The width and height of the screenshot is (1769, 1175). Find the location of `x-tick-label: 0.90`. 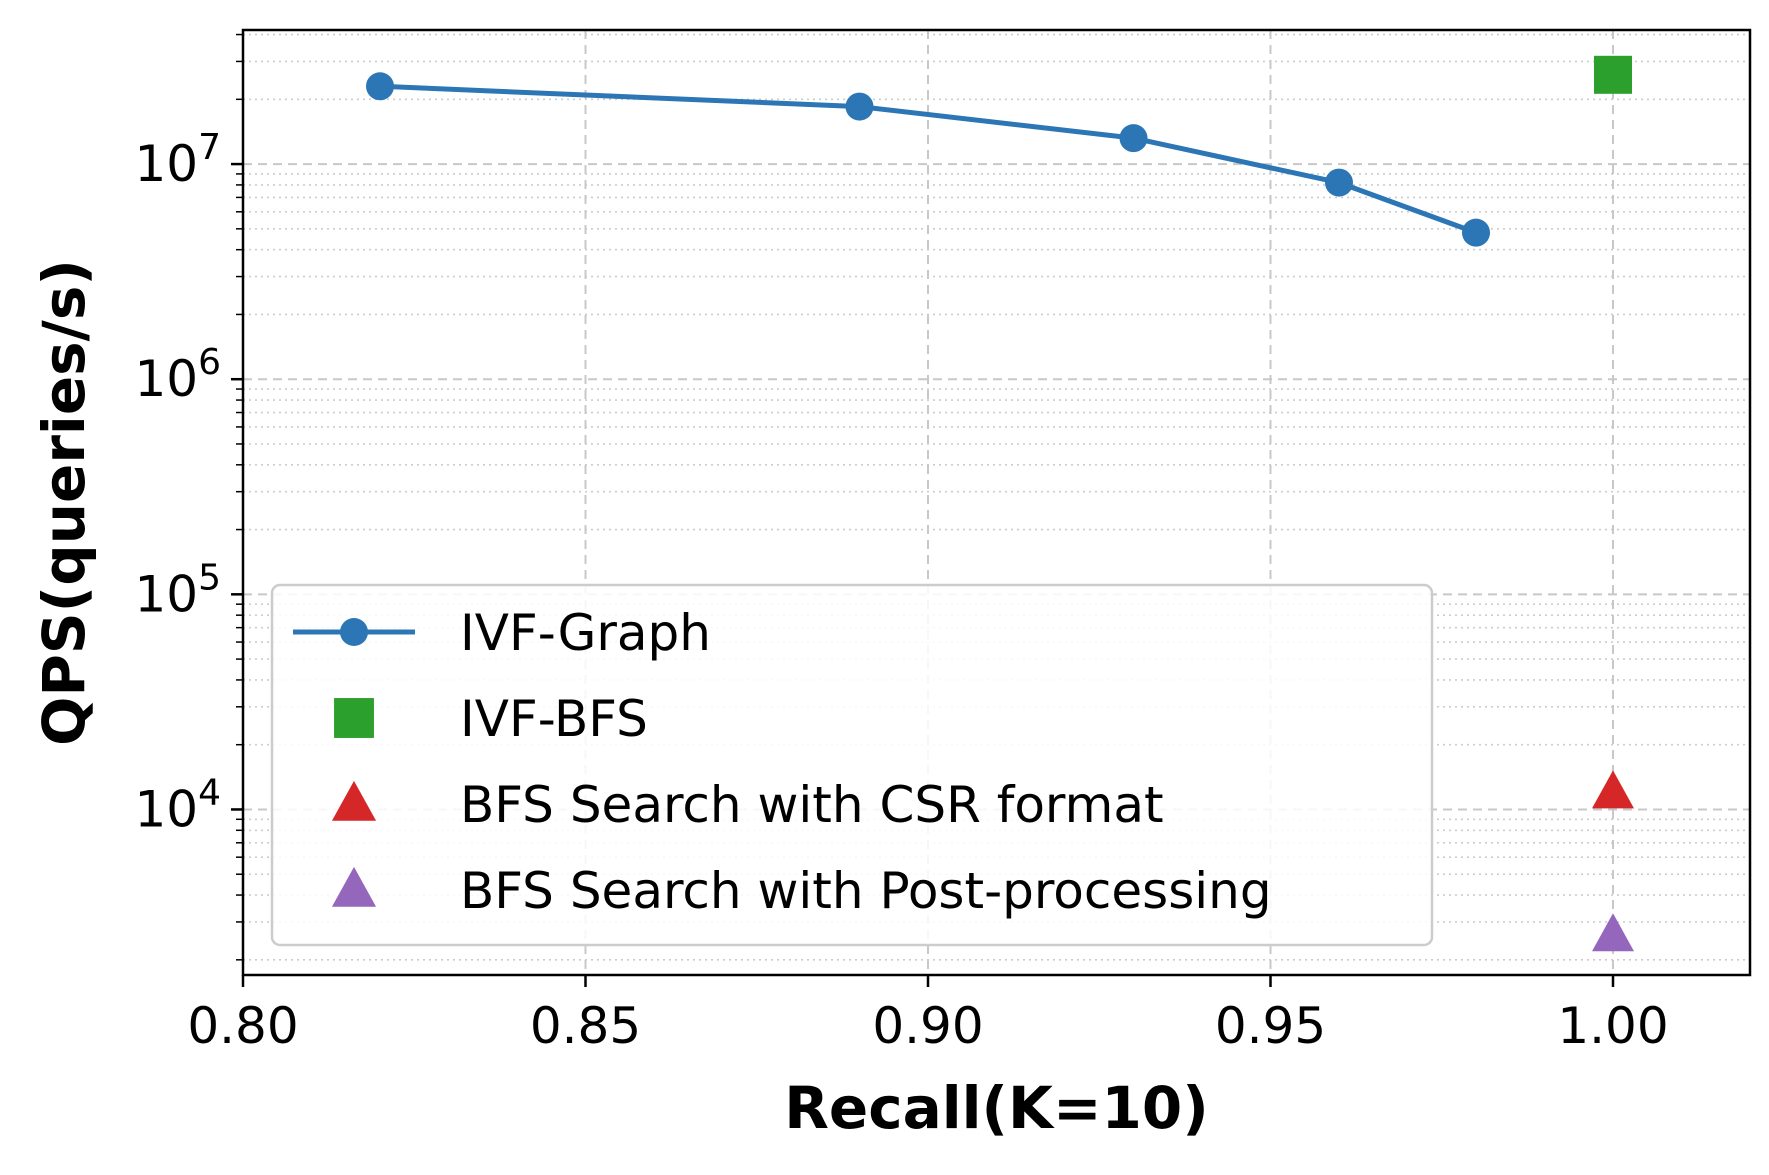

x-tick-label: 0.90 is located at coordinates (927, 1026).